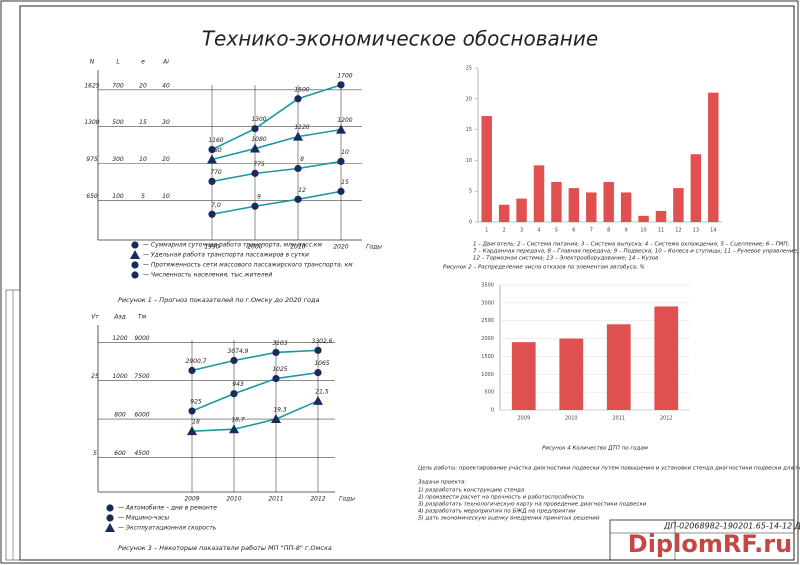 This screenshot has height=565, width=800. Describe the element at coordinates (143, 85) in the screenshot. I see `scale-tick-label: 20` at that location.